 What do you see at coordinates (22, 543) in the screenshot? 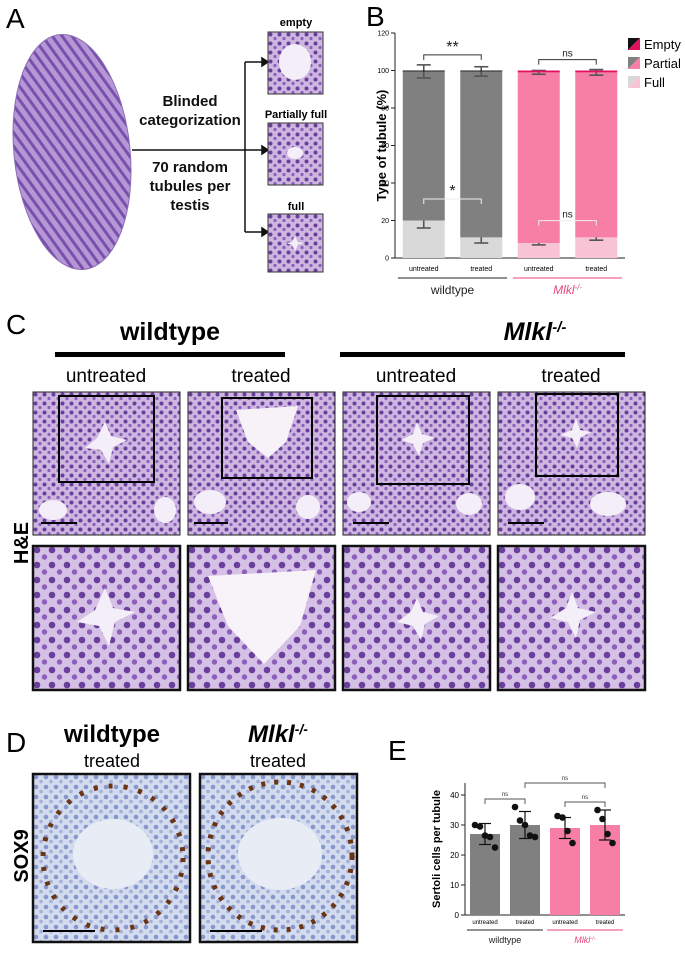
I see `stain-label: H&E` at bounding box center [22, 543].